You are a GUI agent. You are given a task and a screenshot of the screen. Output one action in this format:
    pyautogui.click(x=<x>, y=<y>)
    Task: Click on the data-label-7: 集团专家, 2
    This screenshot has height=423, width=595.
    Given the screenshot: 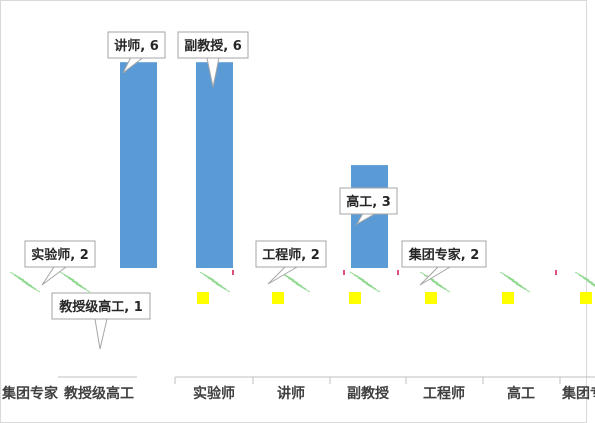 What is the action you would take?
    pyautogui.click(x=444, y=255)
    